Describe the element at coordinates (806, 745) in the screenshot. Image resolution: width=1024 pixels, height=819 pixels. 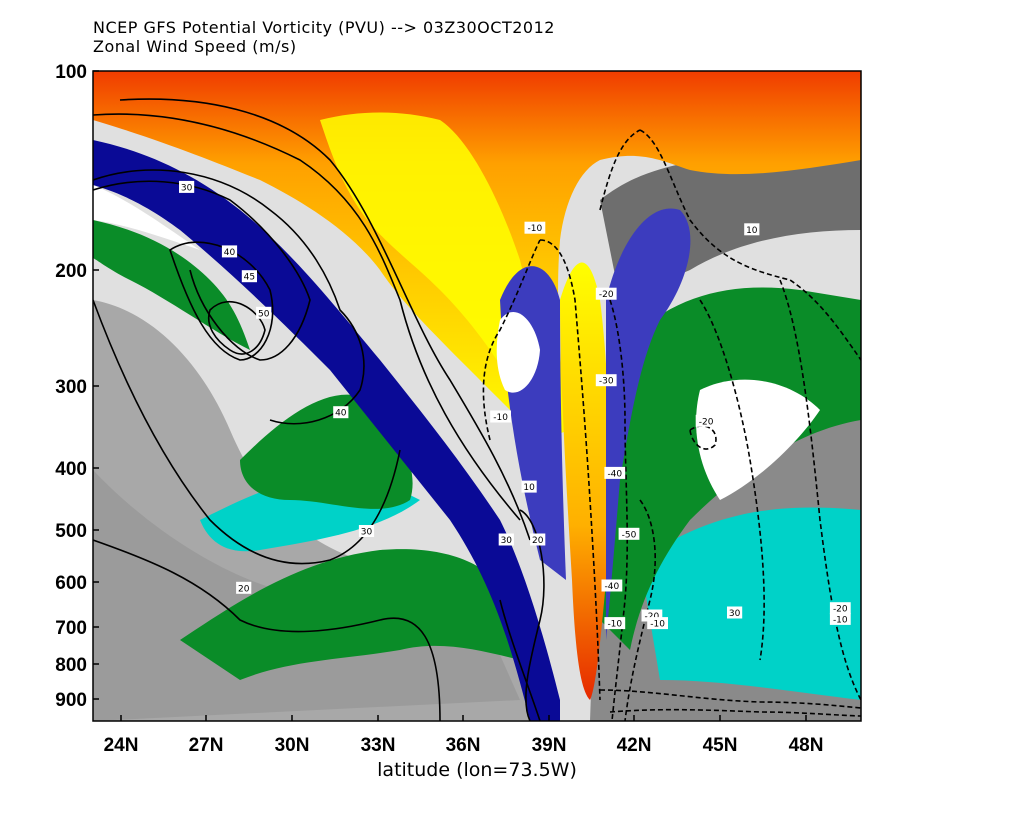
I see `x-tick-label: 48N` at that location.